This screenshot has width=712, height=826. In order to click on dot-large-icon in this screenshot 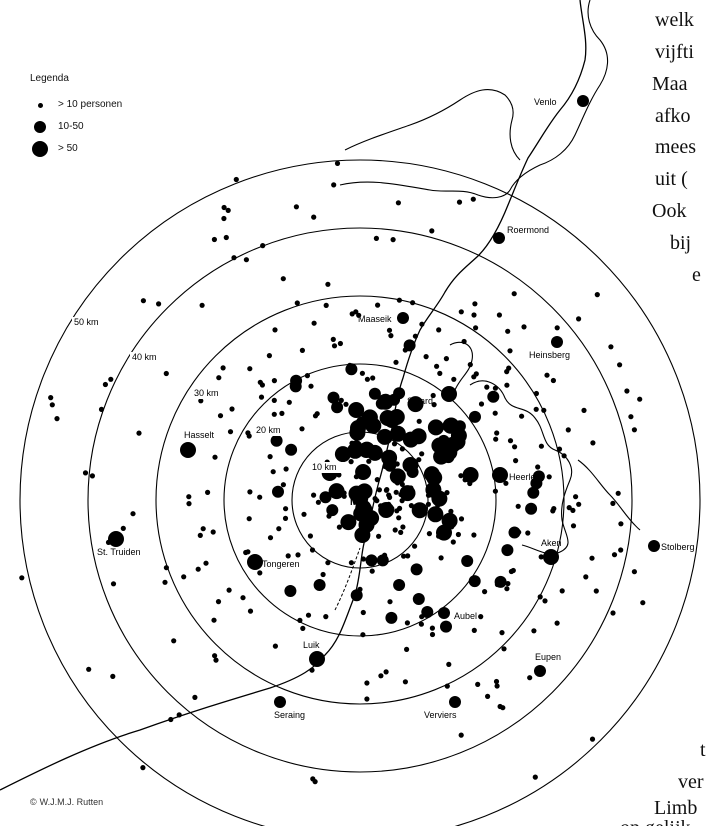, I will do `click(40, 149)`.